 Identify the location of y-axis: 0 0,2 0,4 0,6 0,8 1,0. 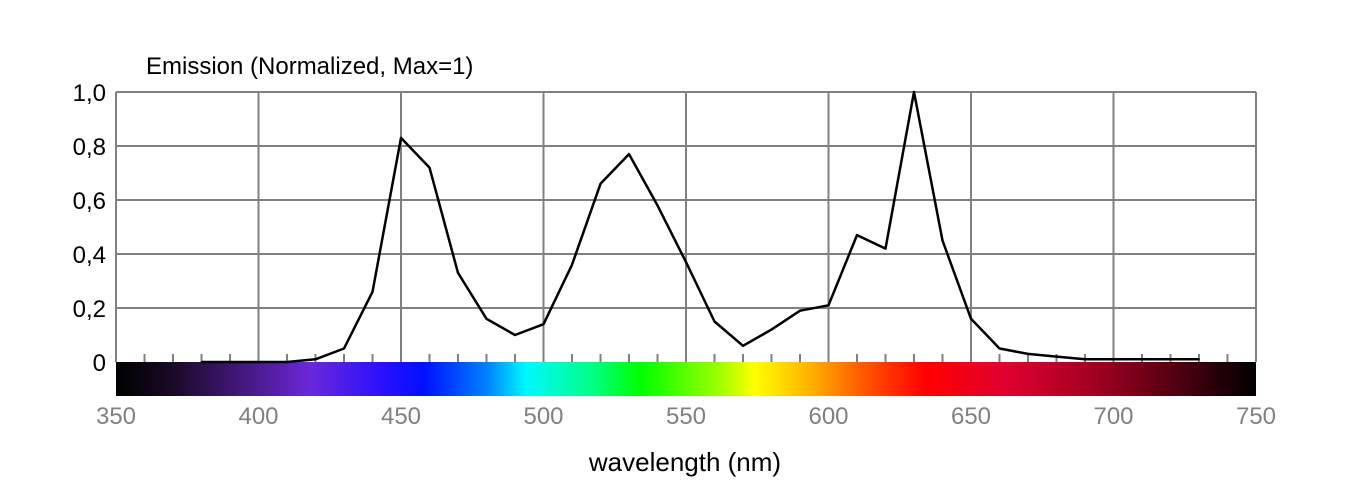
(89, 228).